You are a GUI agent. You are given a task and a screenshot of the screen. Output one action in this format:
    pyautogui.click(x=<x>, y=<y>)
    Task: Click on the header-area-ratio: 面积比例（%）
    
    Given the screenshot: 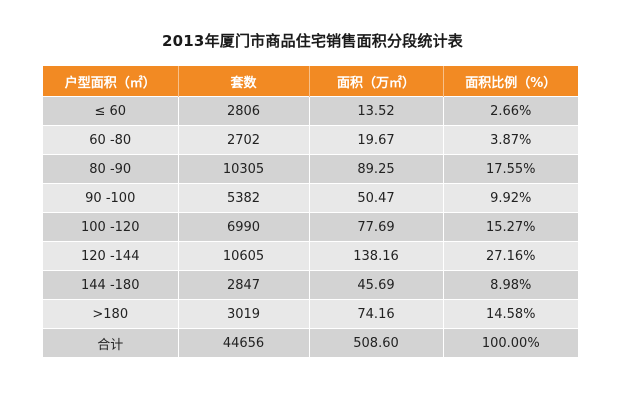 What is the action you would take?
    pyautogui.click(x=510, y=81)
    